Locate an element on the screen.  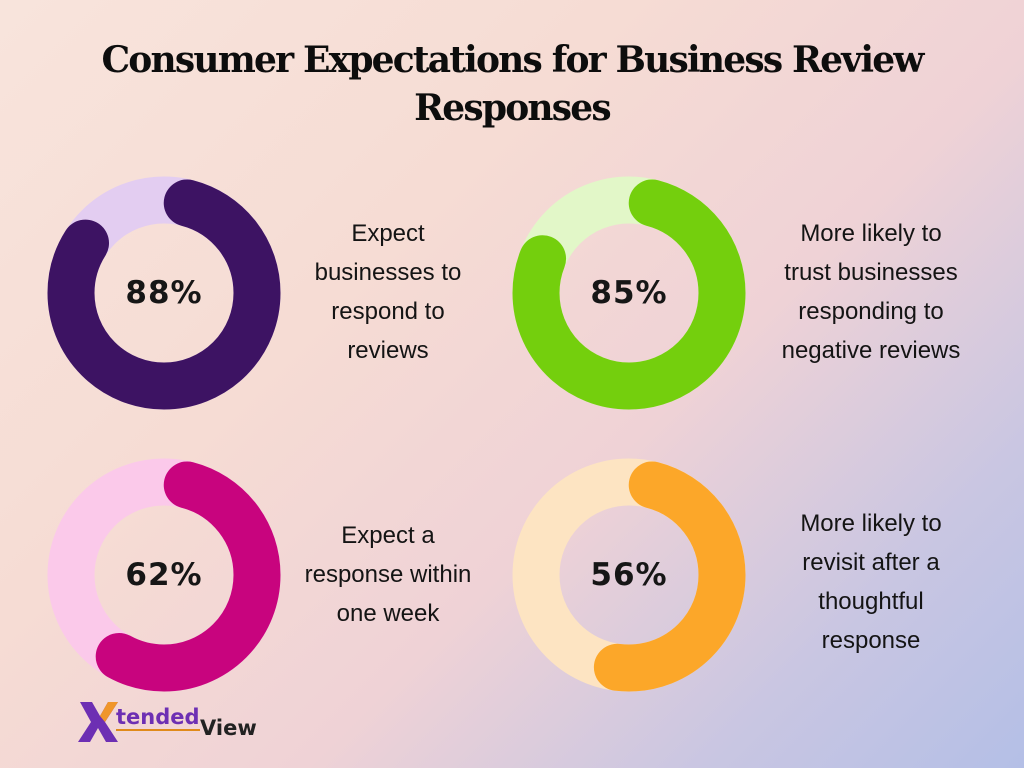
caption-1-line-1: Expect is located at coordinates (388, 233).